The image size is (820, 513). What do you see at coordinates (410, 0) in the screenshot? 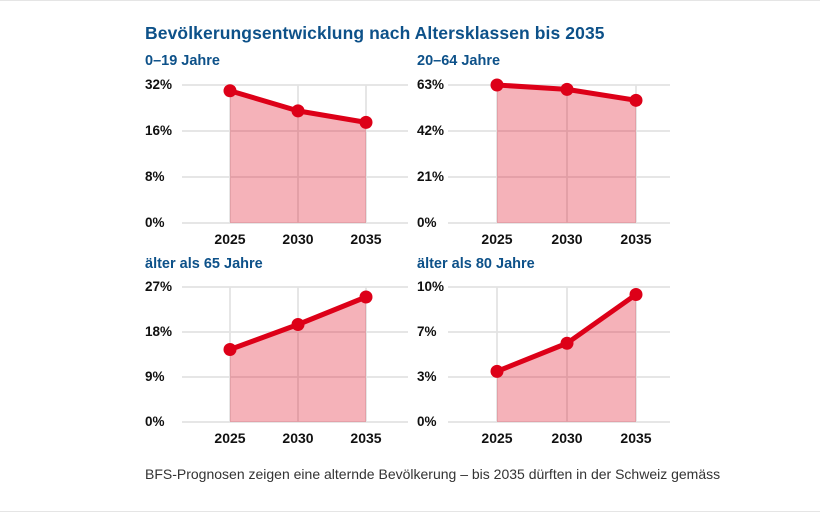
I see `card-border-top` at bounding box center [410, 0].